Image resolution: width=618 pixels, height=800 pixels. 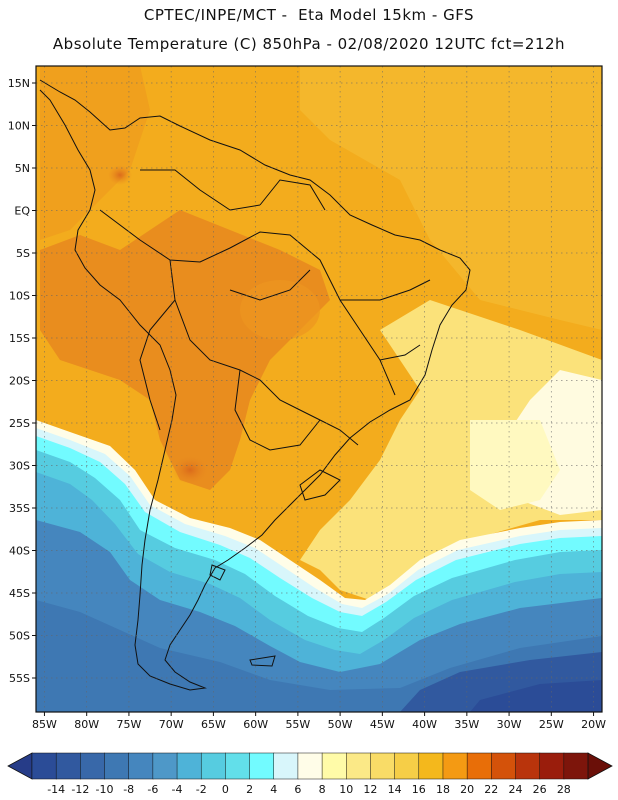 I want to click on lat-label: EQ, so click(x=22, y=211).